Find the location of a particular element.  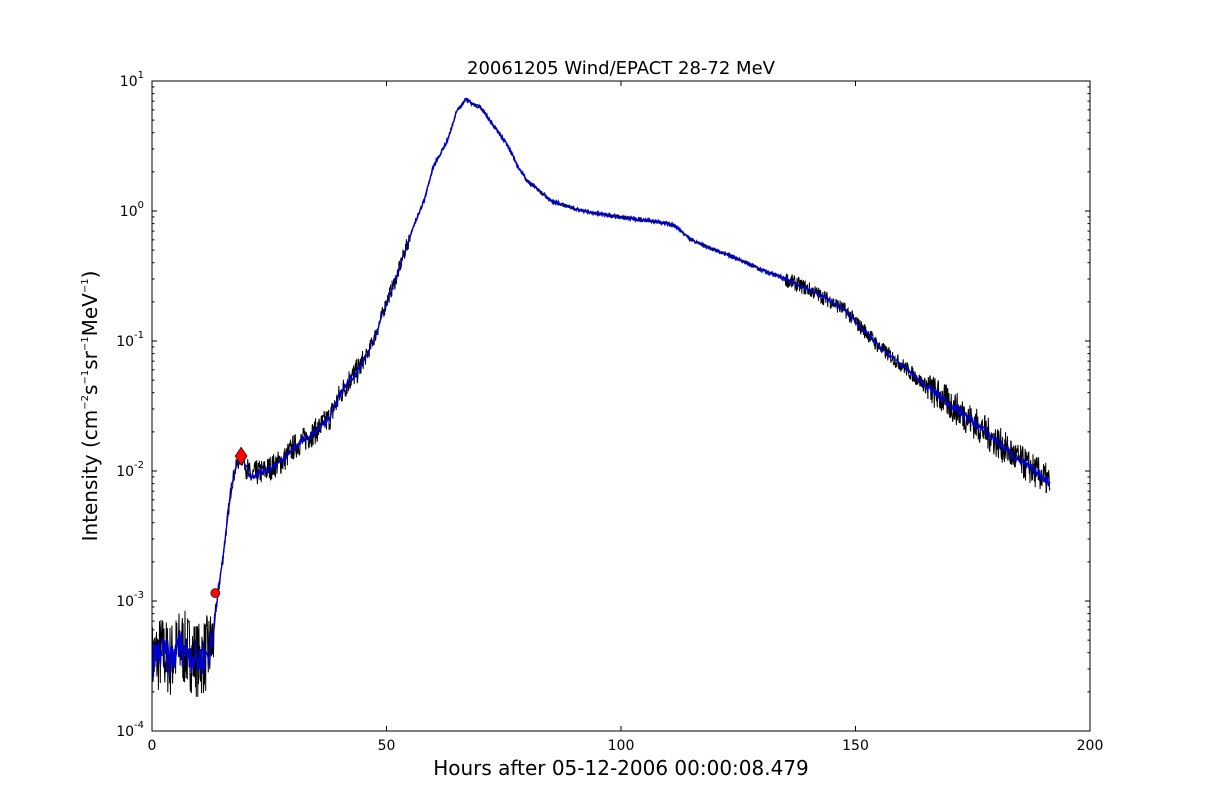

y-tick-label: 10⁻⁴ is located at coordinates (130, 730).